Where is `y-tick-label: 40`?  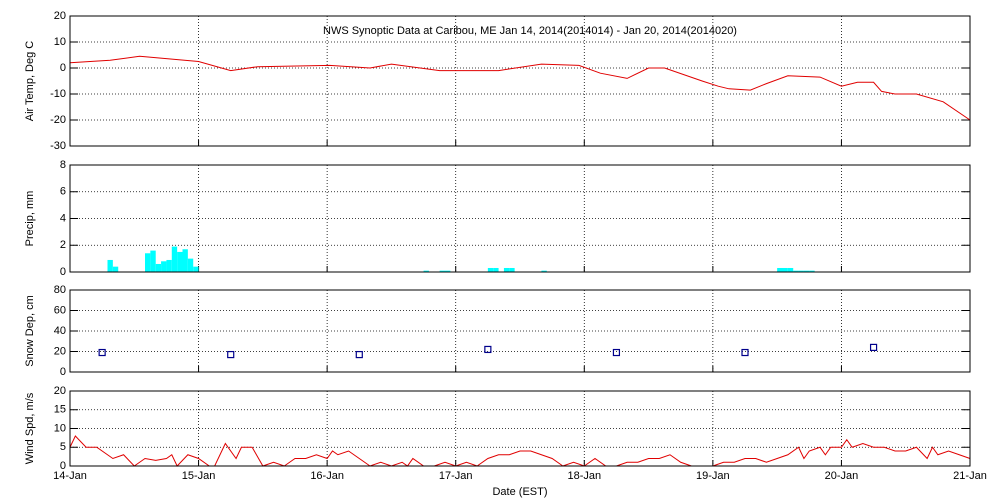 y-tick-label: 40 is located at coordinates (60, 331).